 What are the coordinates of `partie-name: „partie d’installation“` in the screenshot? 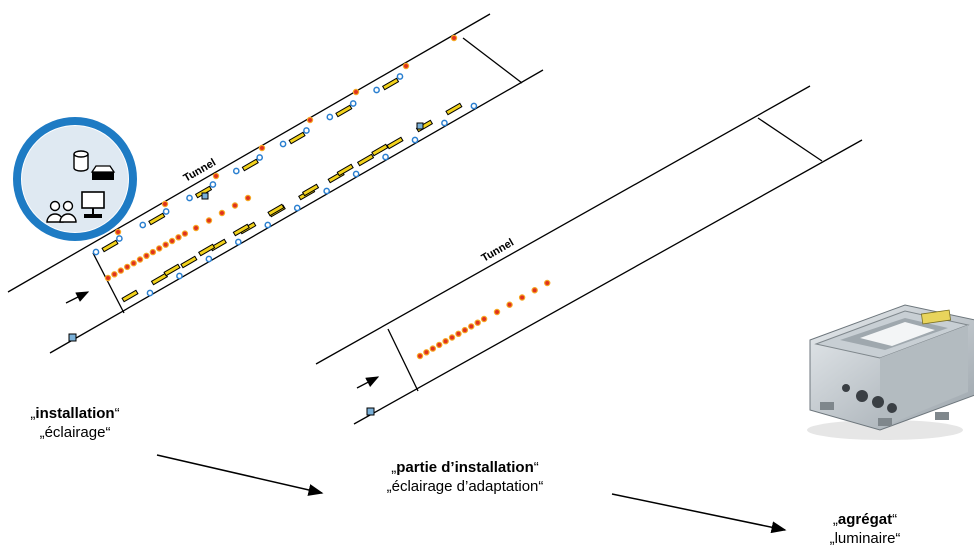 It's located at (465, 467).